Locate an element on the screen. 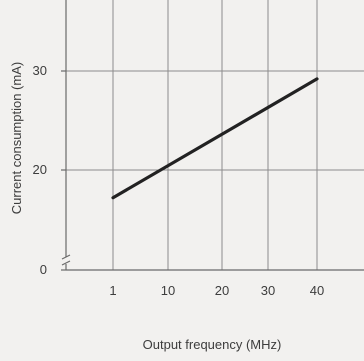 The height and width of the screenshot is (361, 364). x-tick-label: 10 is located at coordinates (168, 290).